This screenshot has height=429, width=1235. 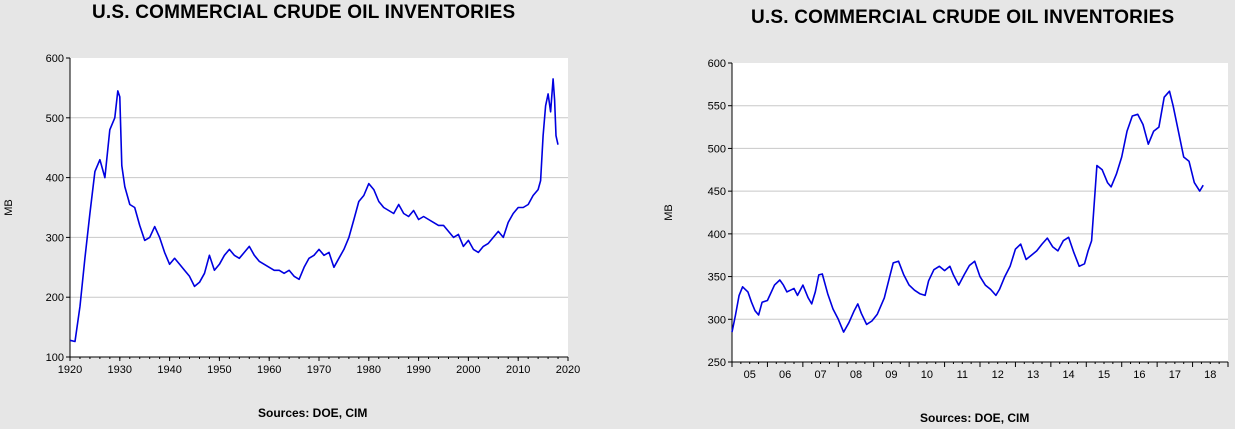 I want to click on x-tick-label: 15, so click(x=1104, y=375).